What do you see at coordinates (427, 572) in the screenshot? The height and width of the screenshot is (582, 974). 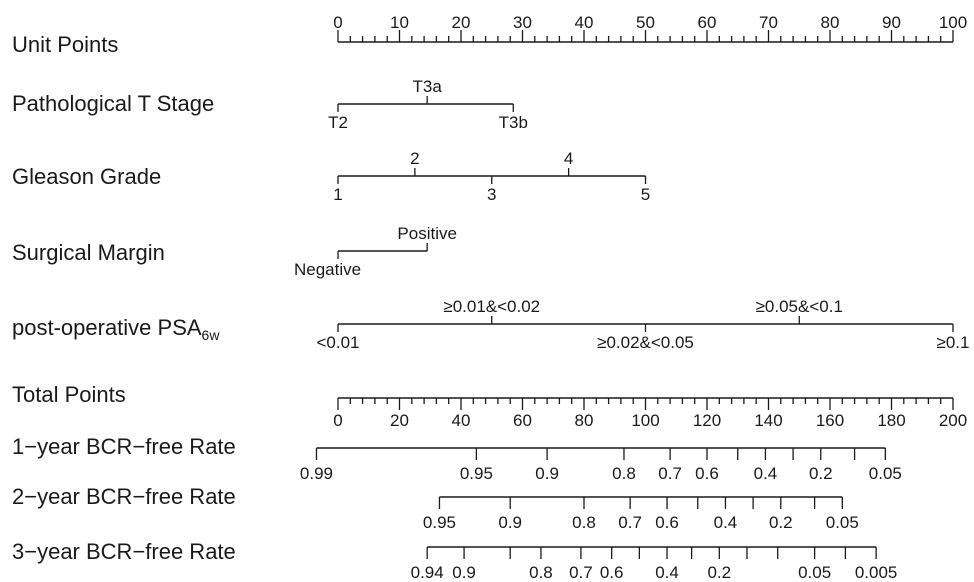 I see `3-year-bcr-free-rate-tick-label: 0.94` at bounding box center [427, 572].